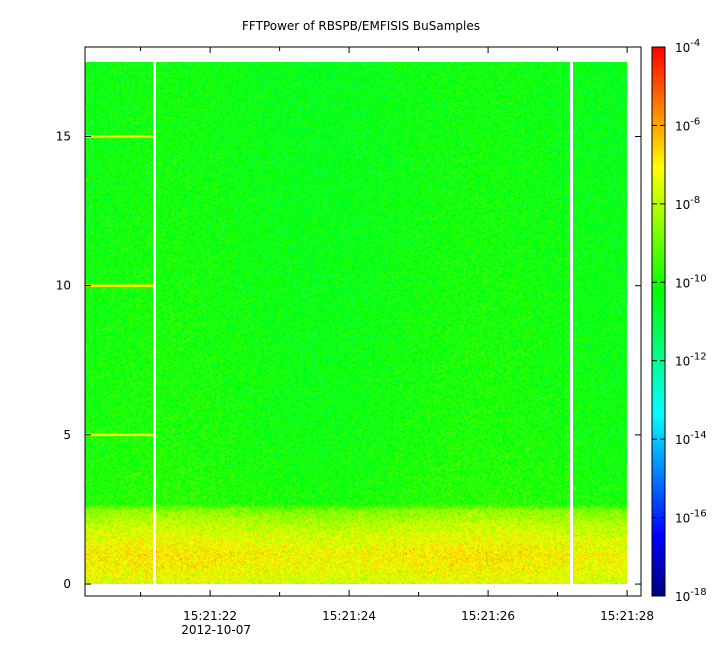 The height and width of the screenshot is (656, 724). I want to click on y-tick-label: 5, so click(67, 435).